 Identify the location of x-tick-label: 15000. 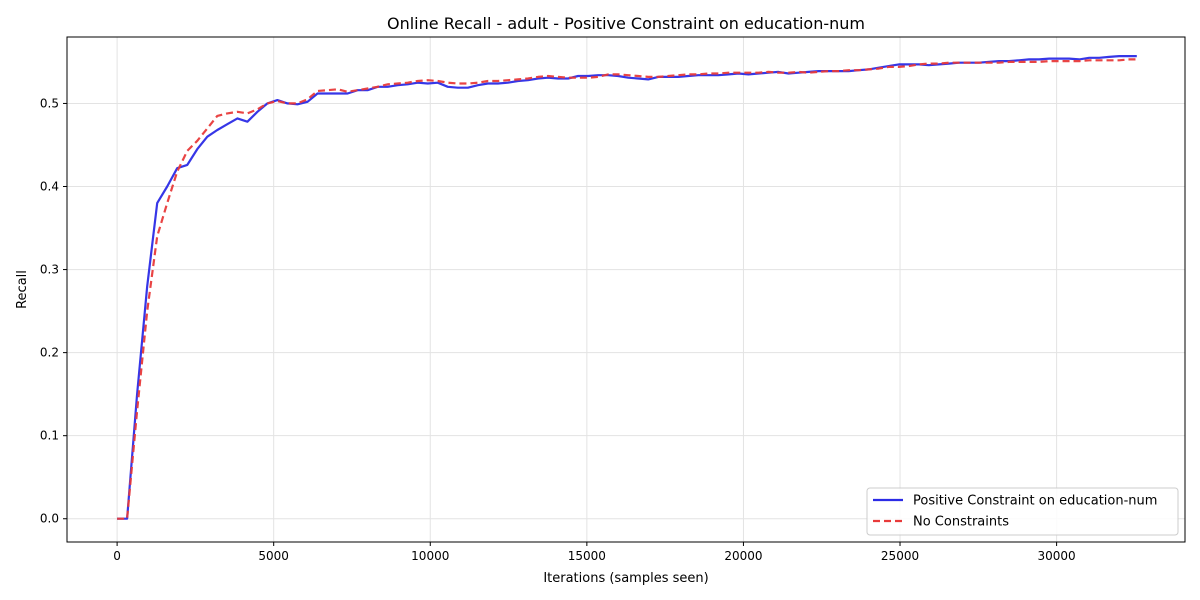
(587, 556).